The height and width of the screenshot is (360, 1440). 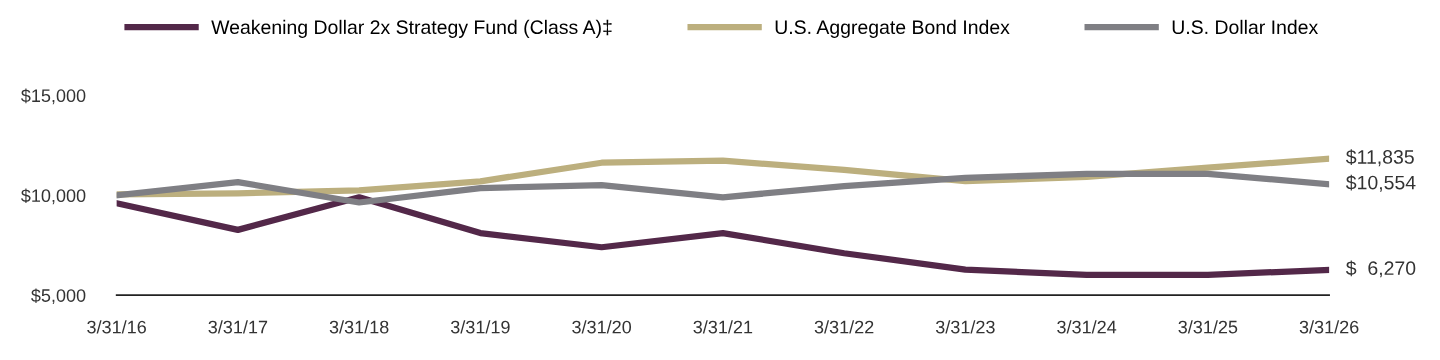 I want to click on annotation: $ 6,270, so click(x=1381, y=269).